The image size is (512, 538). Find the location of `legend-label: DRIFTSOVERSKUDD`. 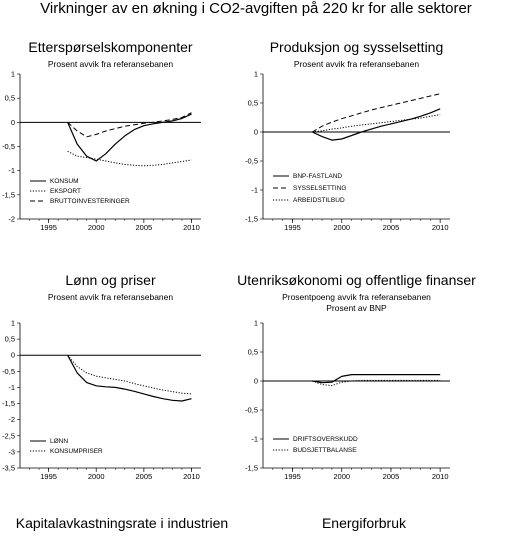

legend-label: DRIFTSOVERSKUDD is located at coordinates (325, 439).